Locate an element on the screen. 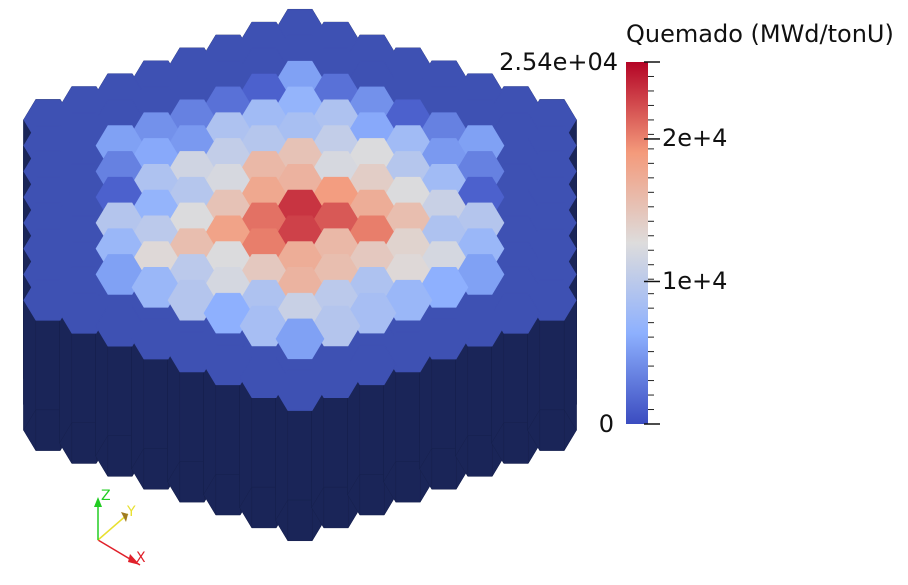  z-arrow-icon is located at coordinates (98, 502).